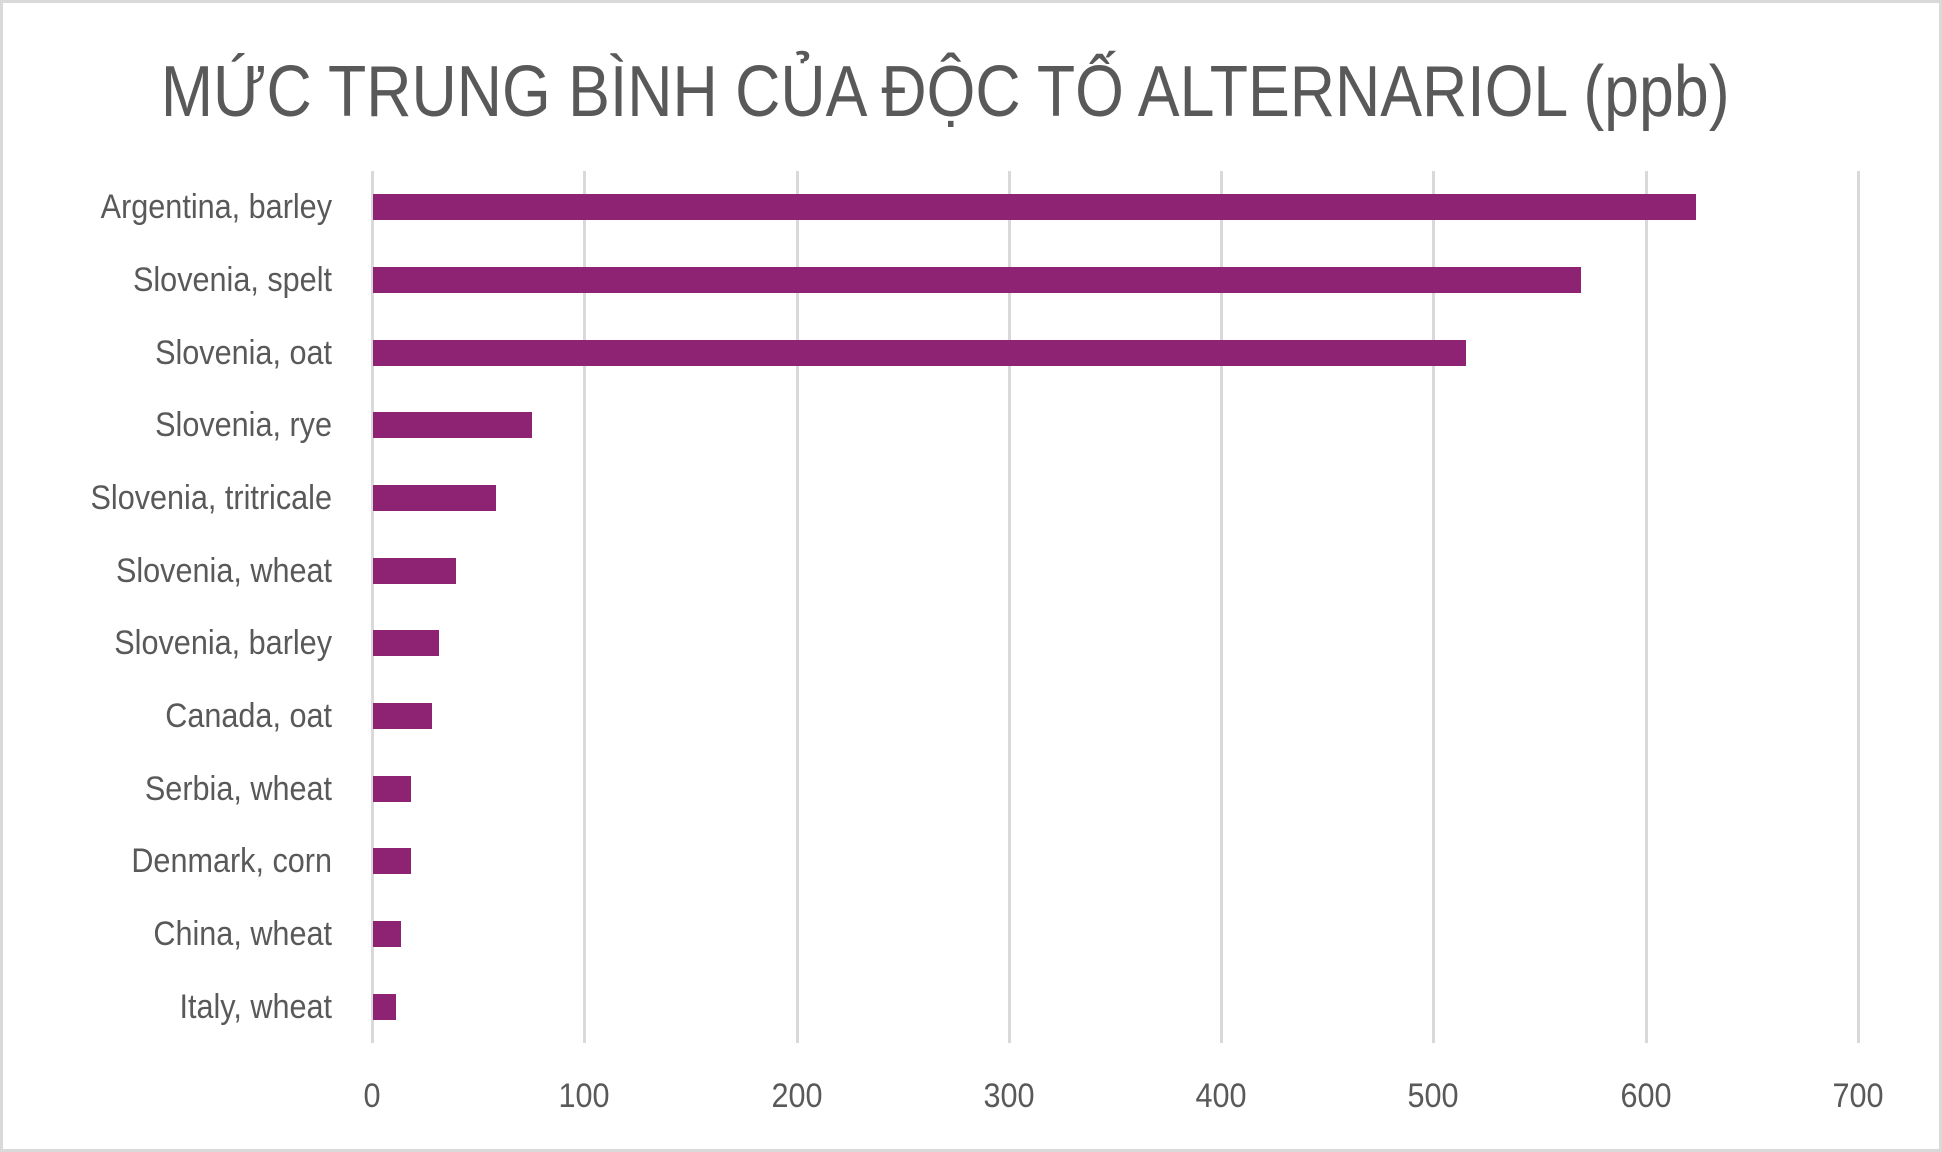 The height and width of the screenshot is (1152, 1942). I want to click on category-label: Slovenia, tritricale, so click(211, 498).